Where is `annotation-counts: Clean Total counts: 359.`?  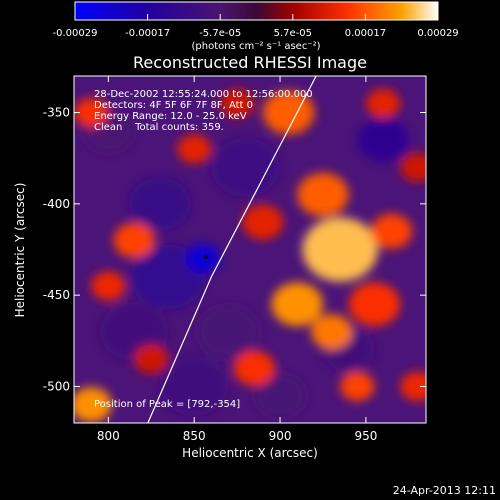 annotation-counts: Clean Total counts: 359. is located at coordinates (159, 127).